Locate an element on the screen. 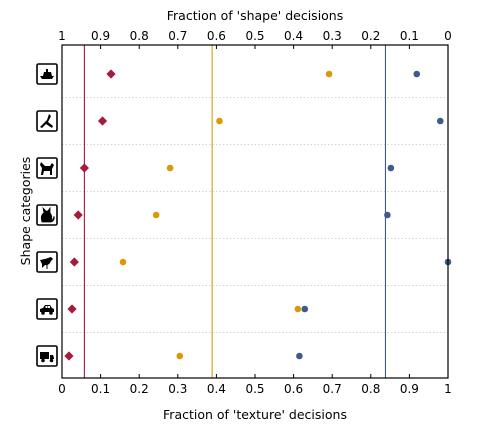 This screenshot has height=427, width=498. boat-cabin is located at coordinates (47, 74).